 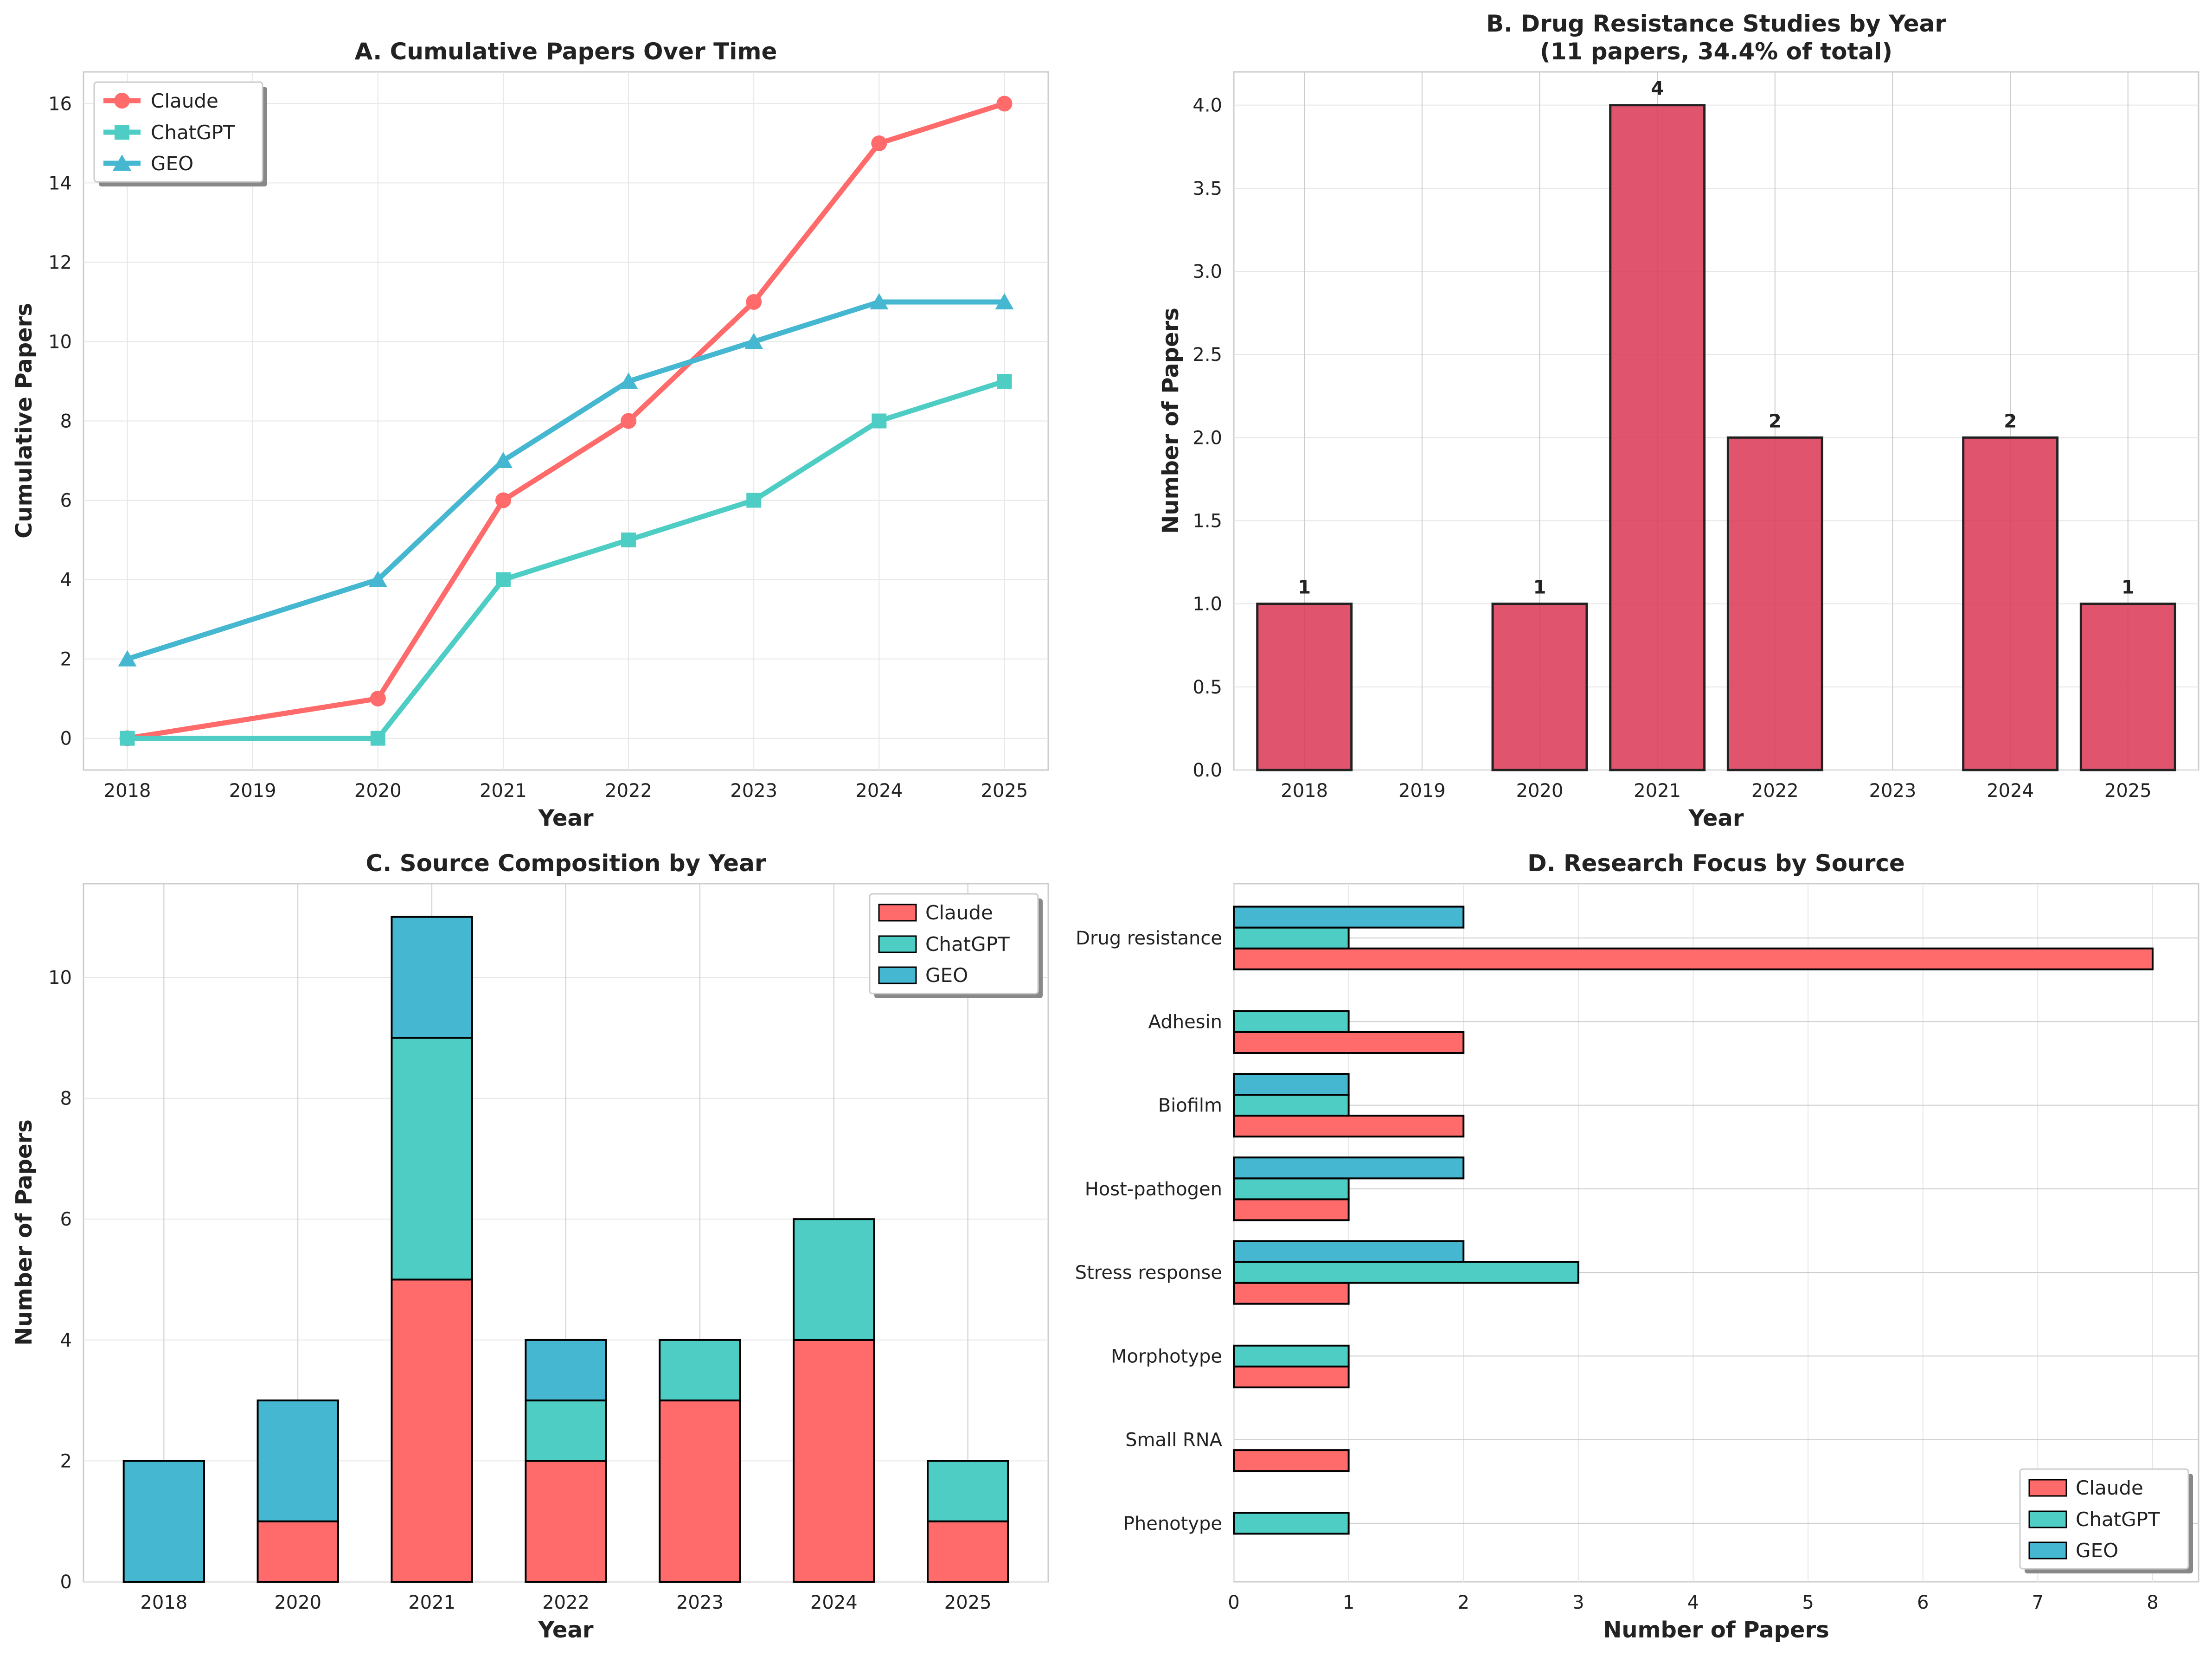 What do you see at coordinates (1148, 1273) in the screenshot?
I see `y-tick-label: Stress response` at bounding box center [1148, 1273].